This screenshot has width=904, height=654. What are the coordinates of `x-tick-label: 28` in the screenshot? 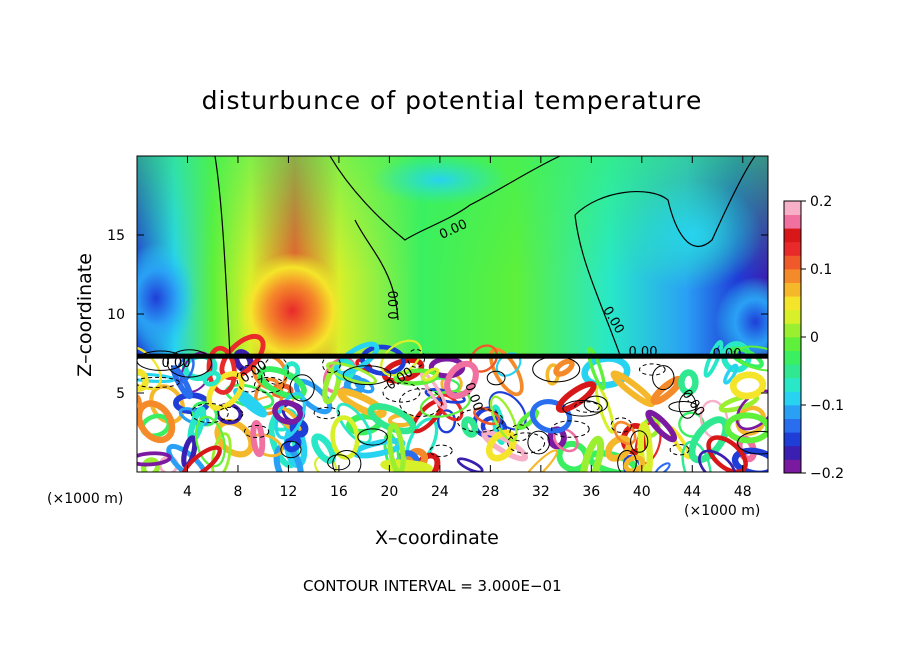 It's located at (490, 492).